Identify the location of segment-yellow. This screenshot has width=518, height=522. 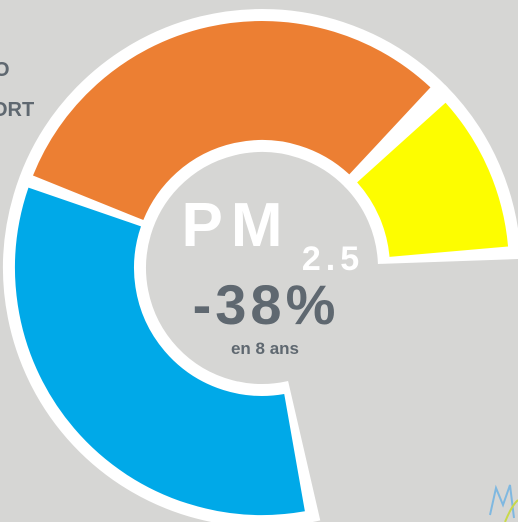
(432, 180).